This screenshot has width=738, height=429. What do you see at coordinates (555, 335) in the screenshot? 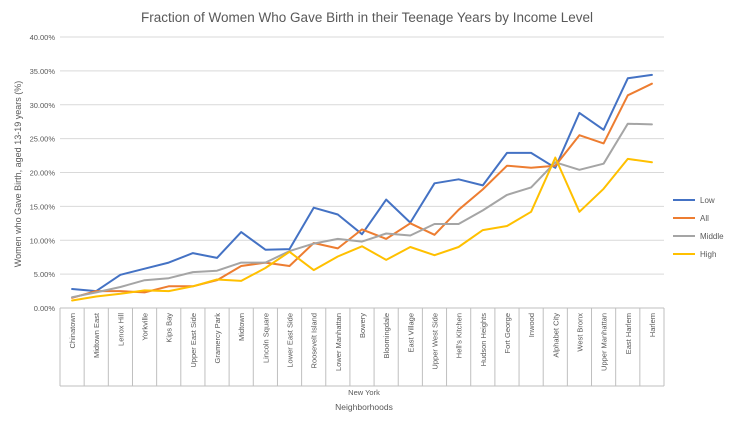
I see `x-tick-label: Alphabet City` at bounding box center [555, 335].